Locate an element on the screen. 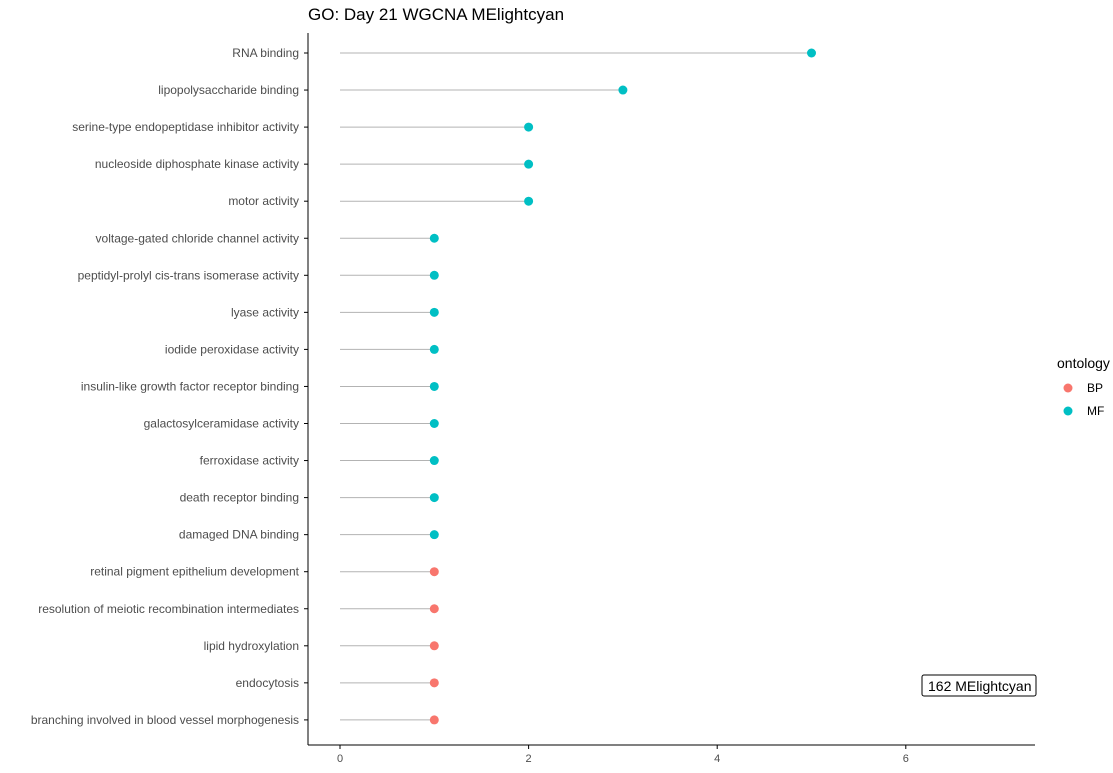 The image size is (1113, 773). x-tick-label: 6 is located at coordinates (906, 759).